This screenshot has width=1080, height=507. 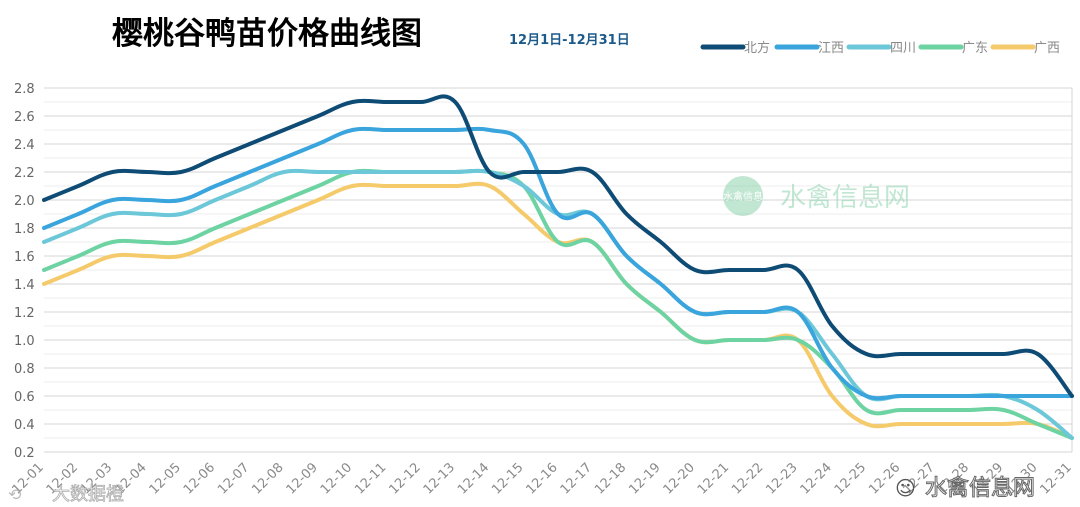 What do you see at coordinates (267, 478) in the screenshot?
I see `x-tick-label: 12-08` at bounding box center [267, 478].